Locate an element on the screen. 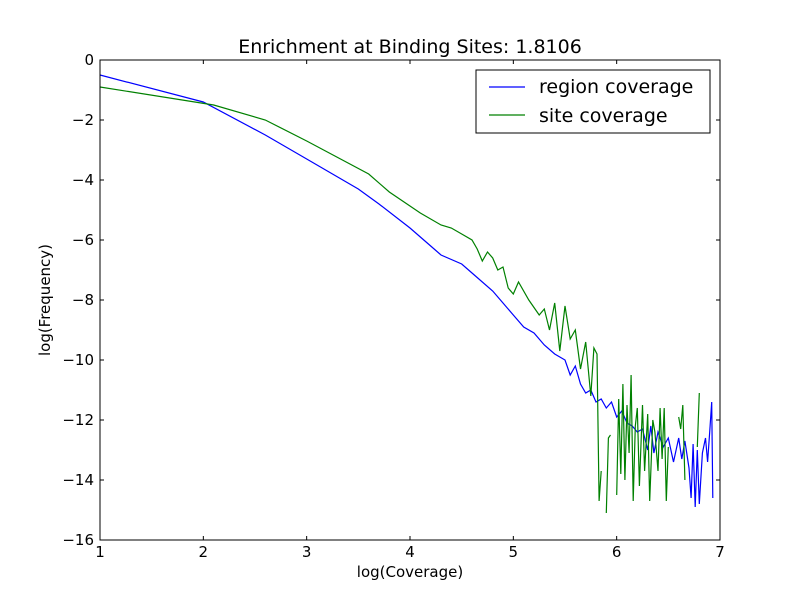  y-tick-label: −16 is located at coordinates (78, 540).